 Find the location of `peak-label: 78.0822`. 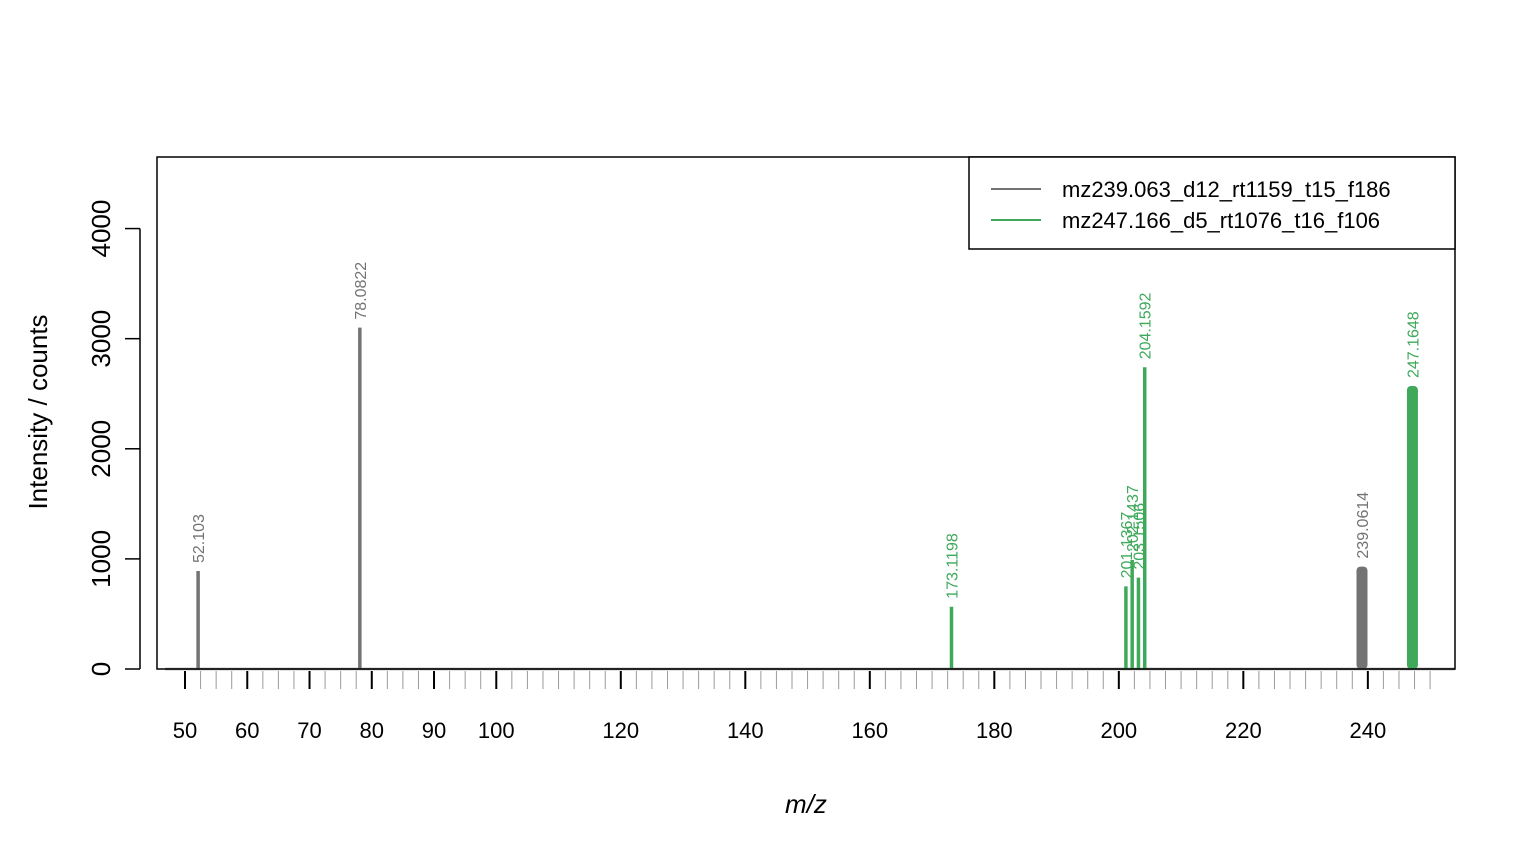

peak-label: 78.0822 is located at coordinates (361, 291).